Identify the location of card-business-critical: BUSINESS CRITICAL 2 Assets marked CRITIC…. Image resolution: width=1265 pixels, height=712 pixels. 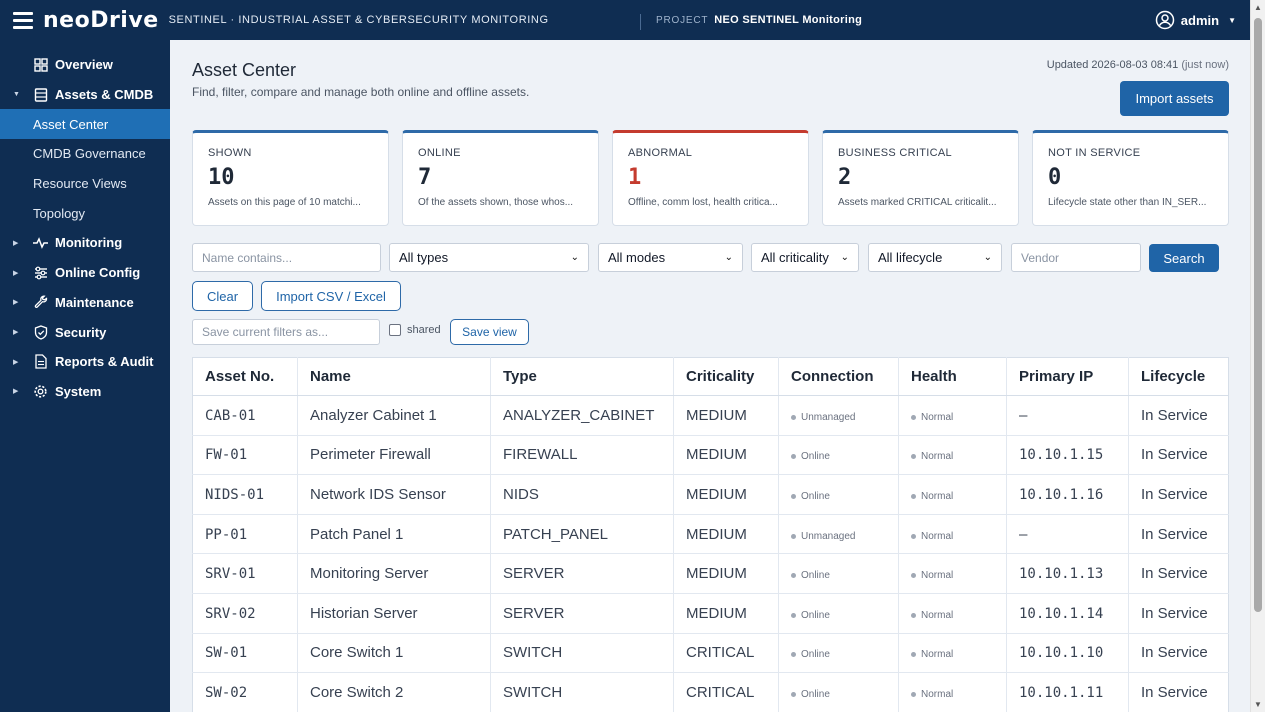
(920, 178).